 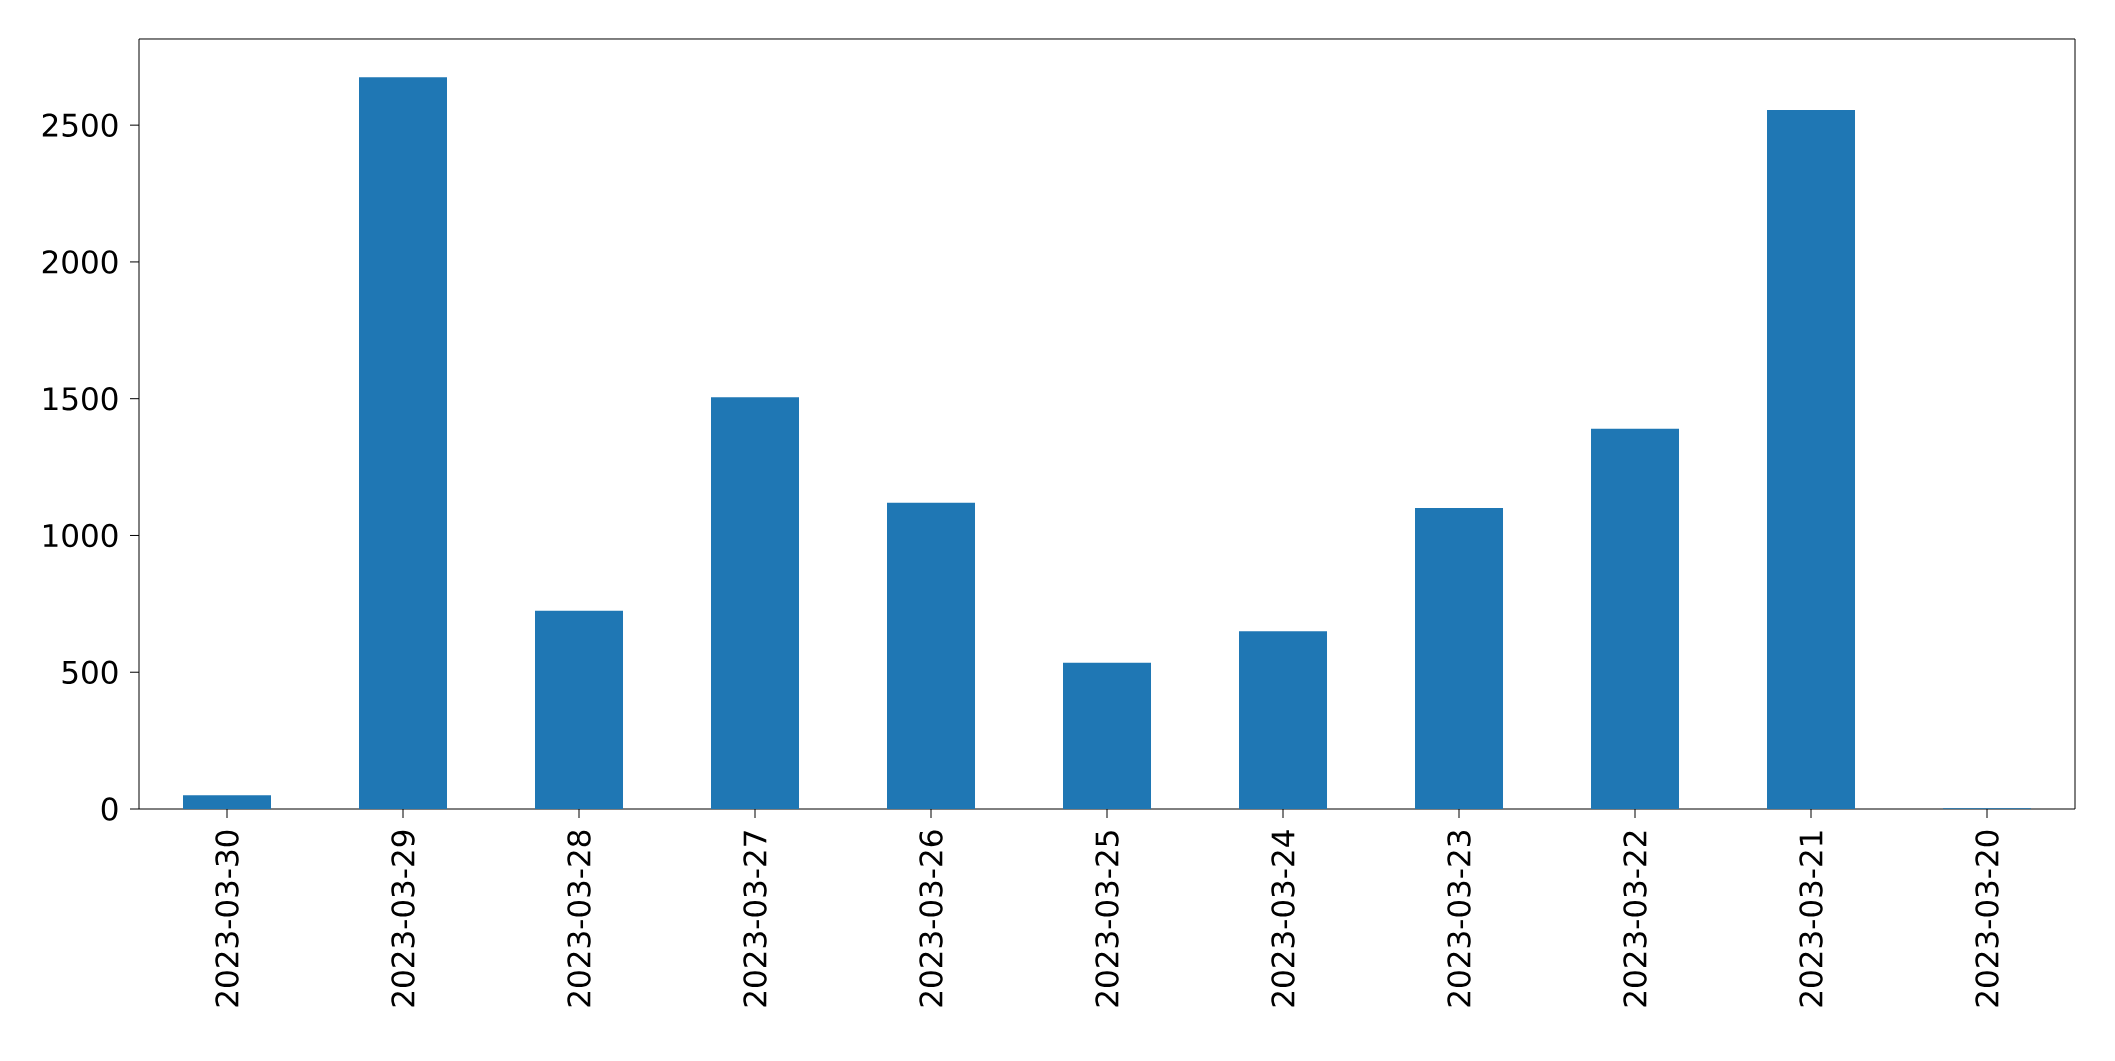 What do you see at coordinates (80, 262) in the screenshot?
I see `y-tick-label: 2000` at bounding box center [80, 262].